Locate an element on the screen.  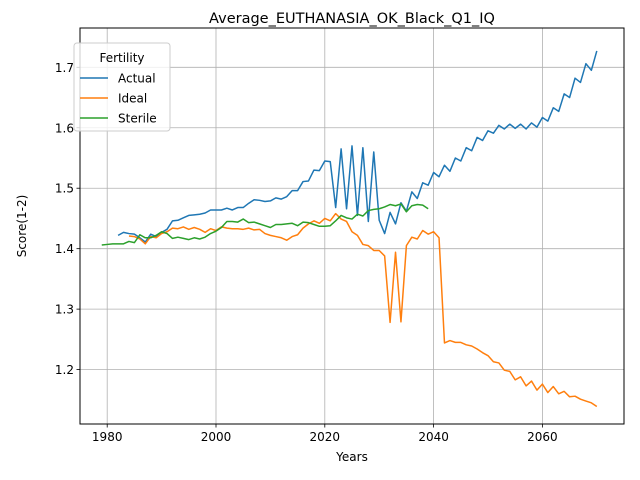
y-tick-label: 1.2 is located at coordinates (64, 370).